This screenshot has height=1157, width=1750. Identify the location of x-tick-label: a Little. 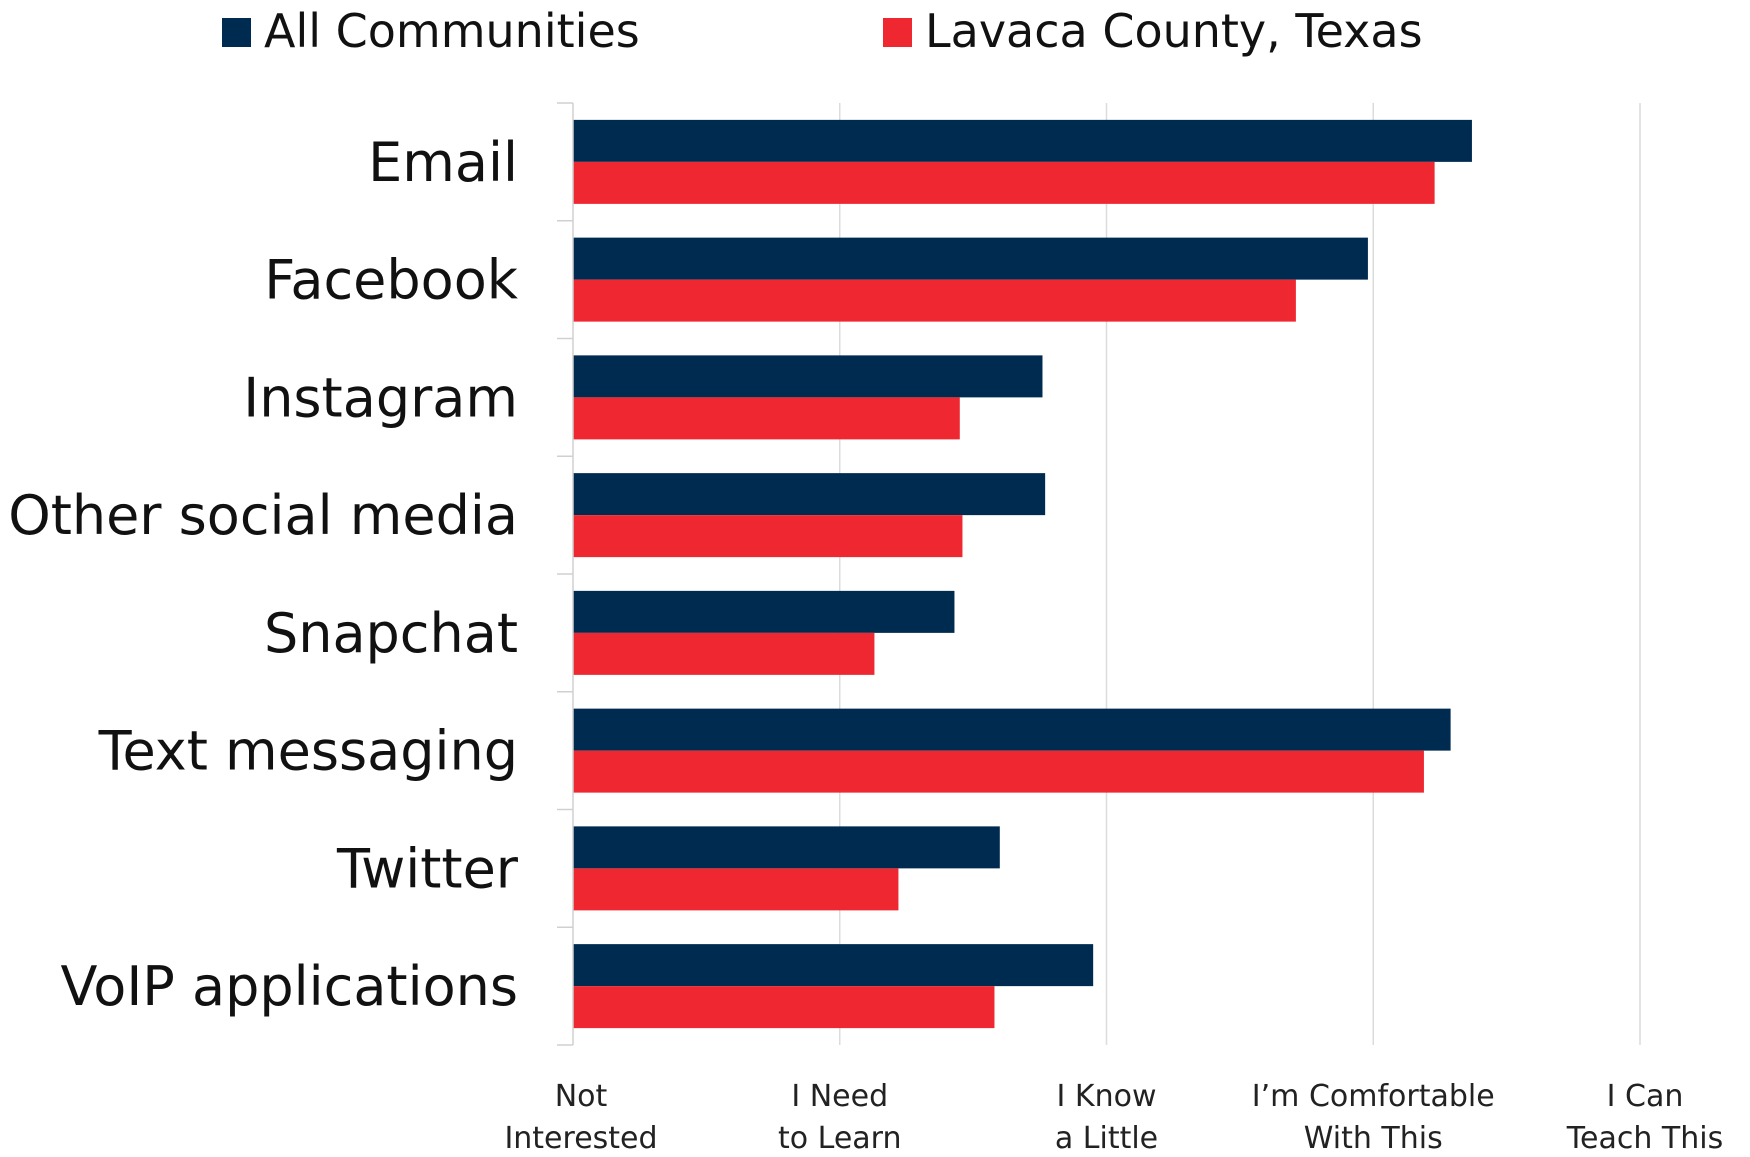
(1106, 1138).